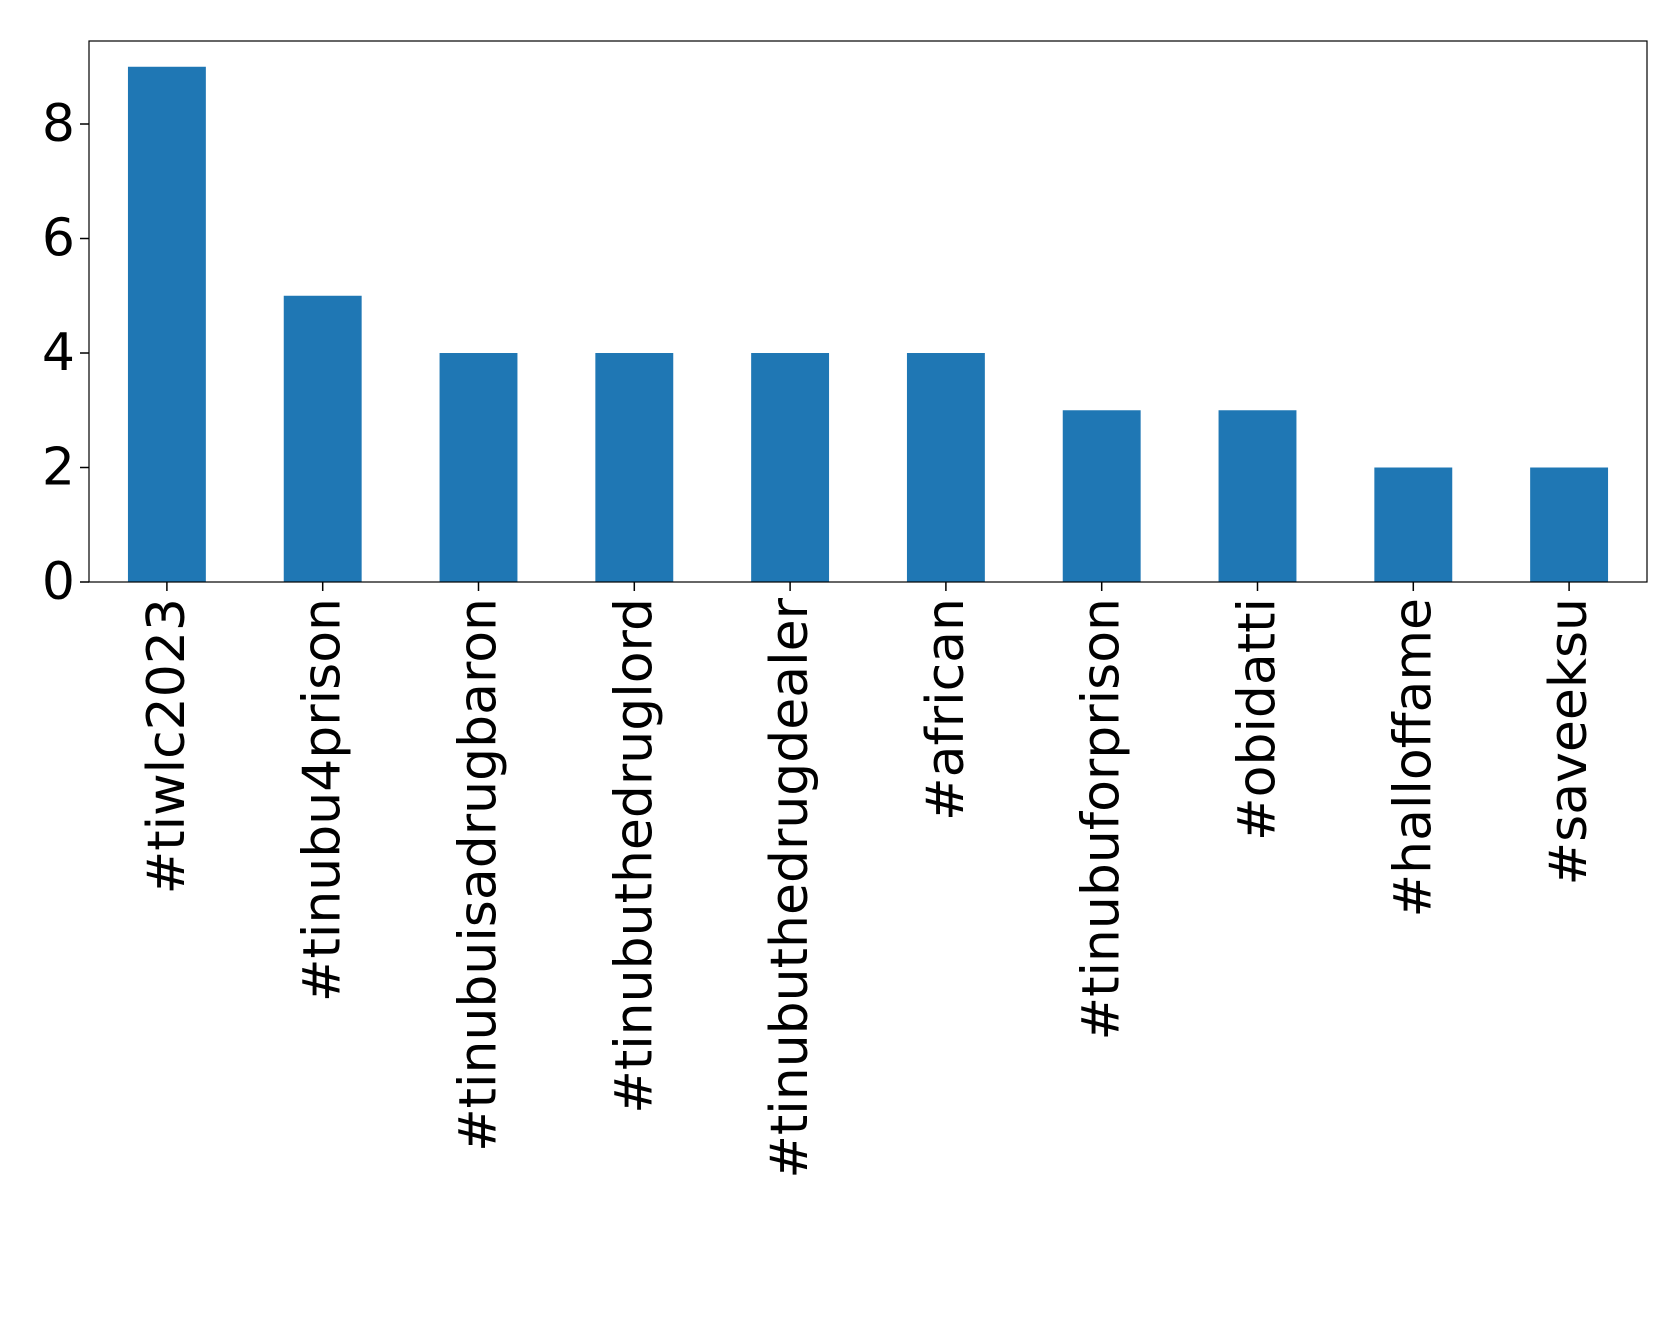 This screenshot has width=1679, height=1326. I want to click on x-tick-label: #saveeksu, so click(1569, 741).